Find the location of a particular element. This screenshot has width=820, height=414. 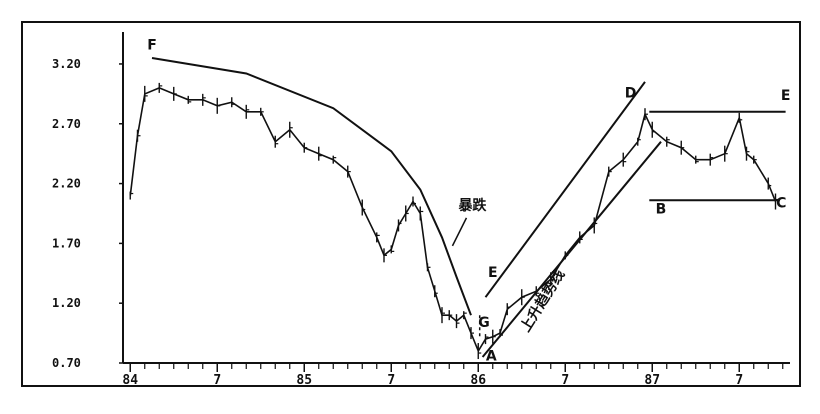

y-tick-label: 2.70 is located at coordinates (66, 124).